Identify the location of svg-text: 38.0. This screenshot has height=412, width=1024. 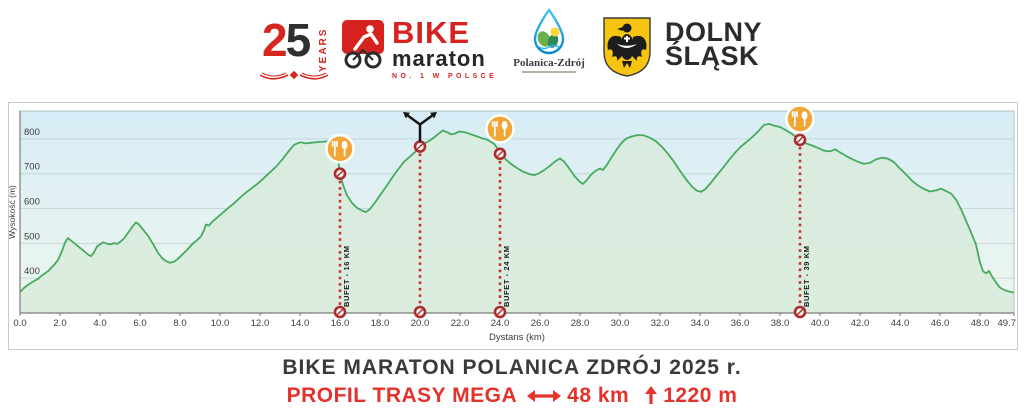
(780, 323).